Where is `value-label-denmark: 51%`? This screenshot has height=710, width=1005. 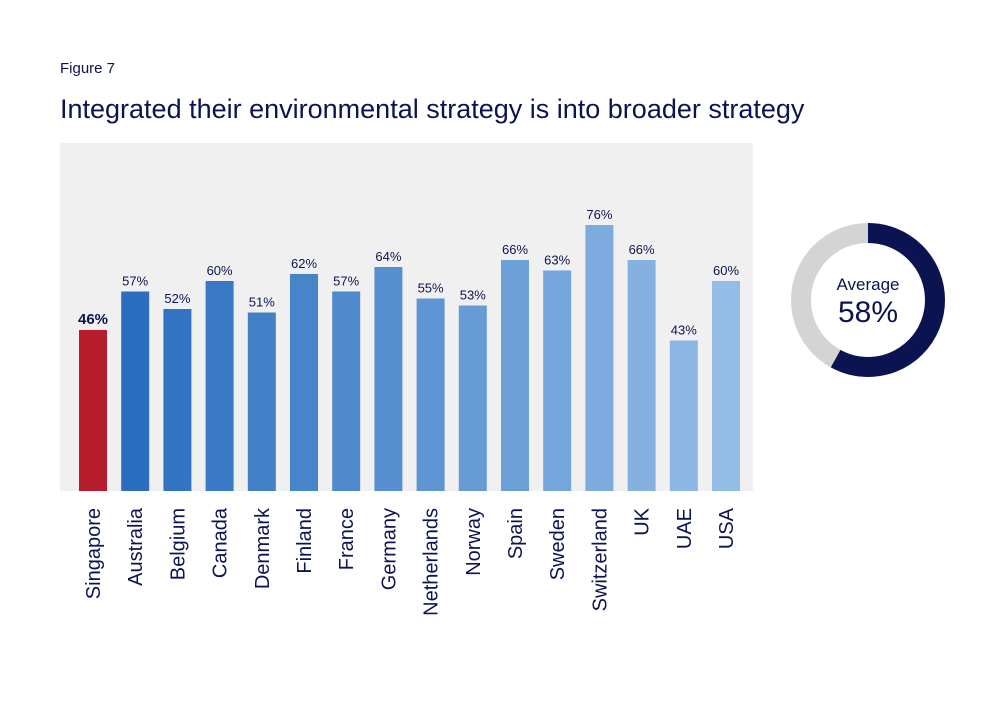
value-label-denmark: 51% is located at coordinates (262, 302).